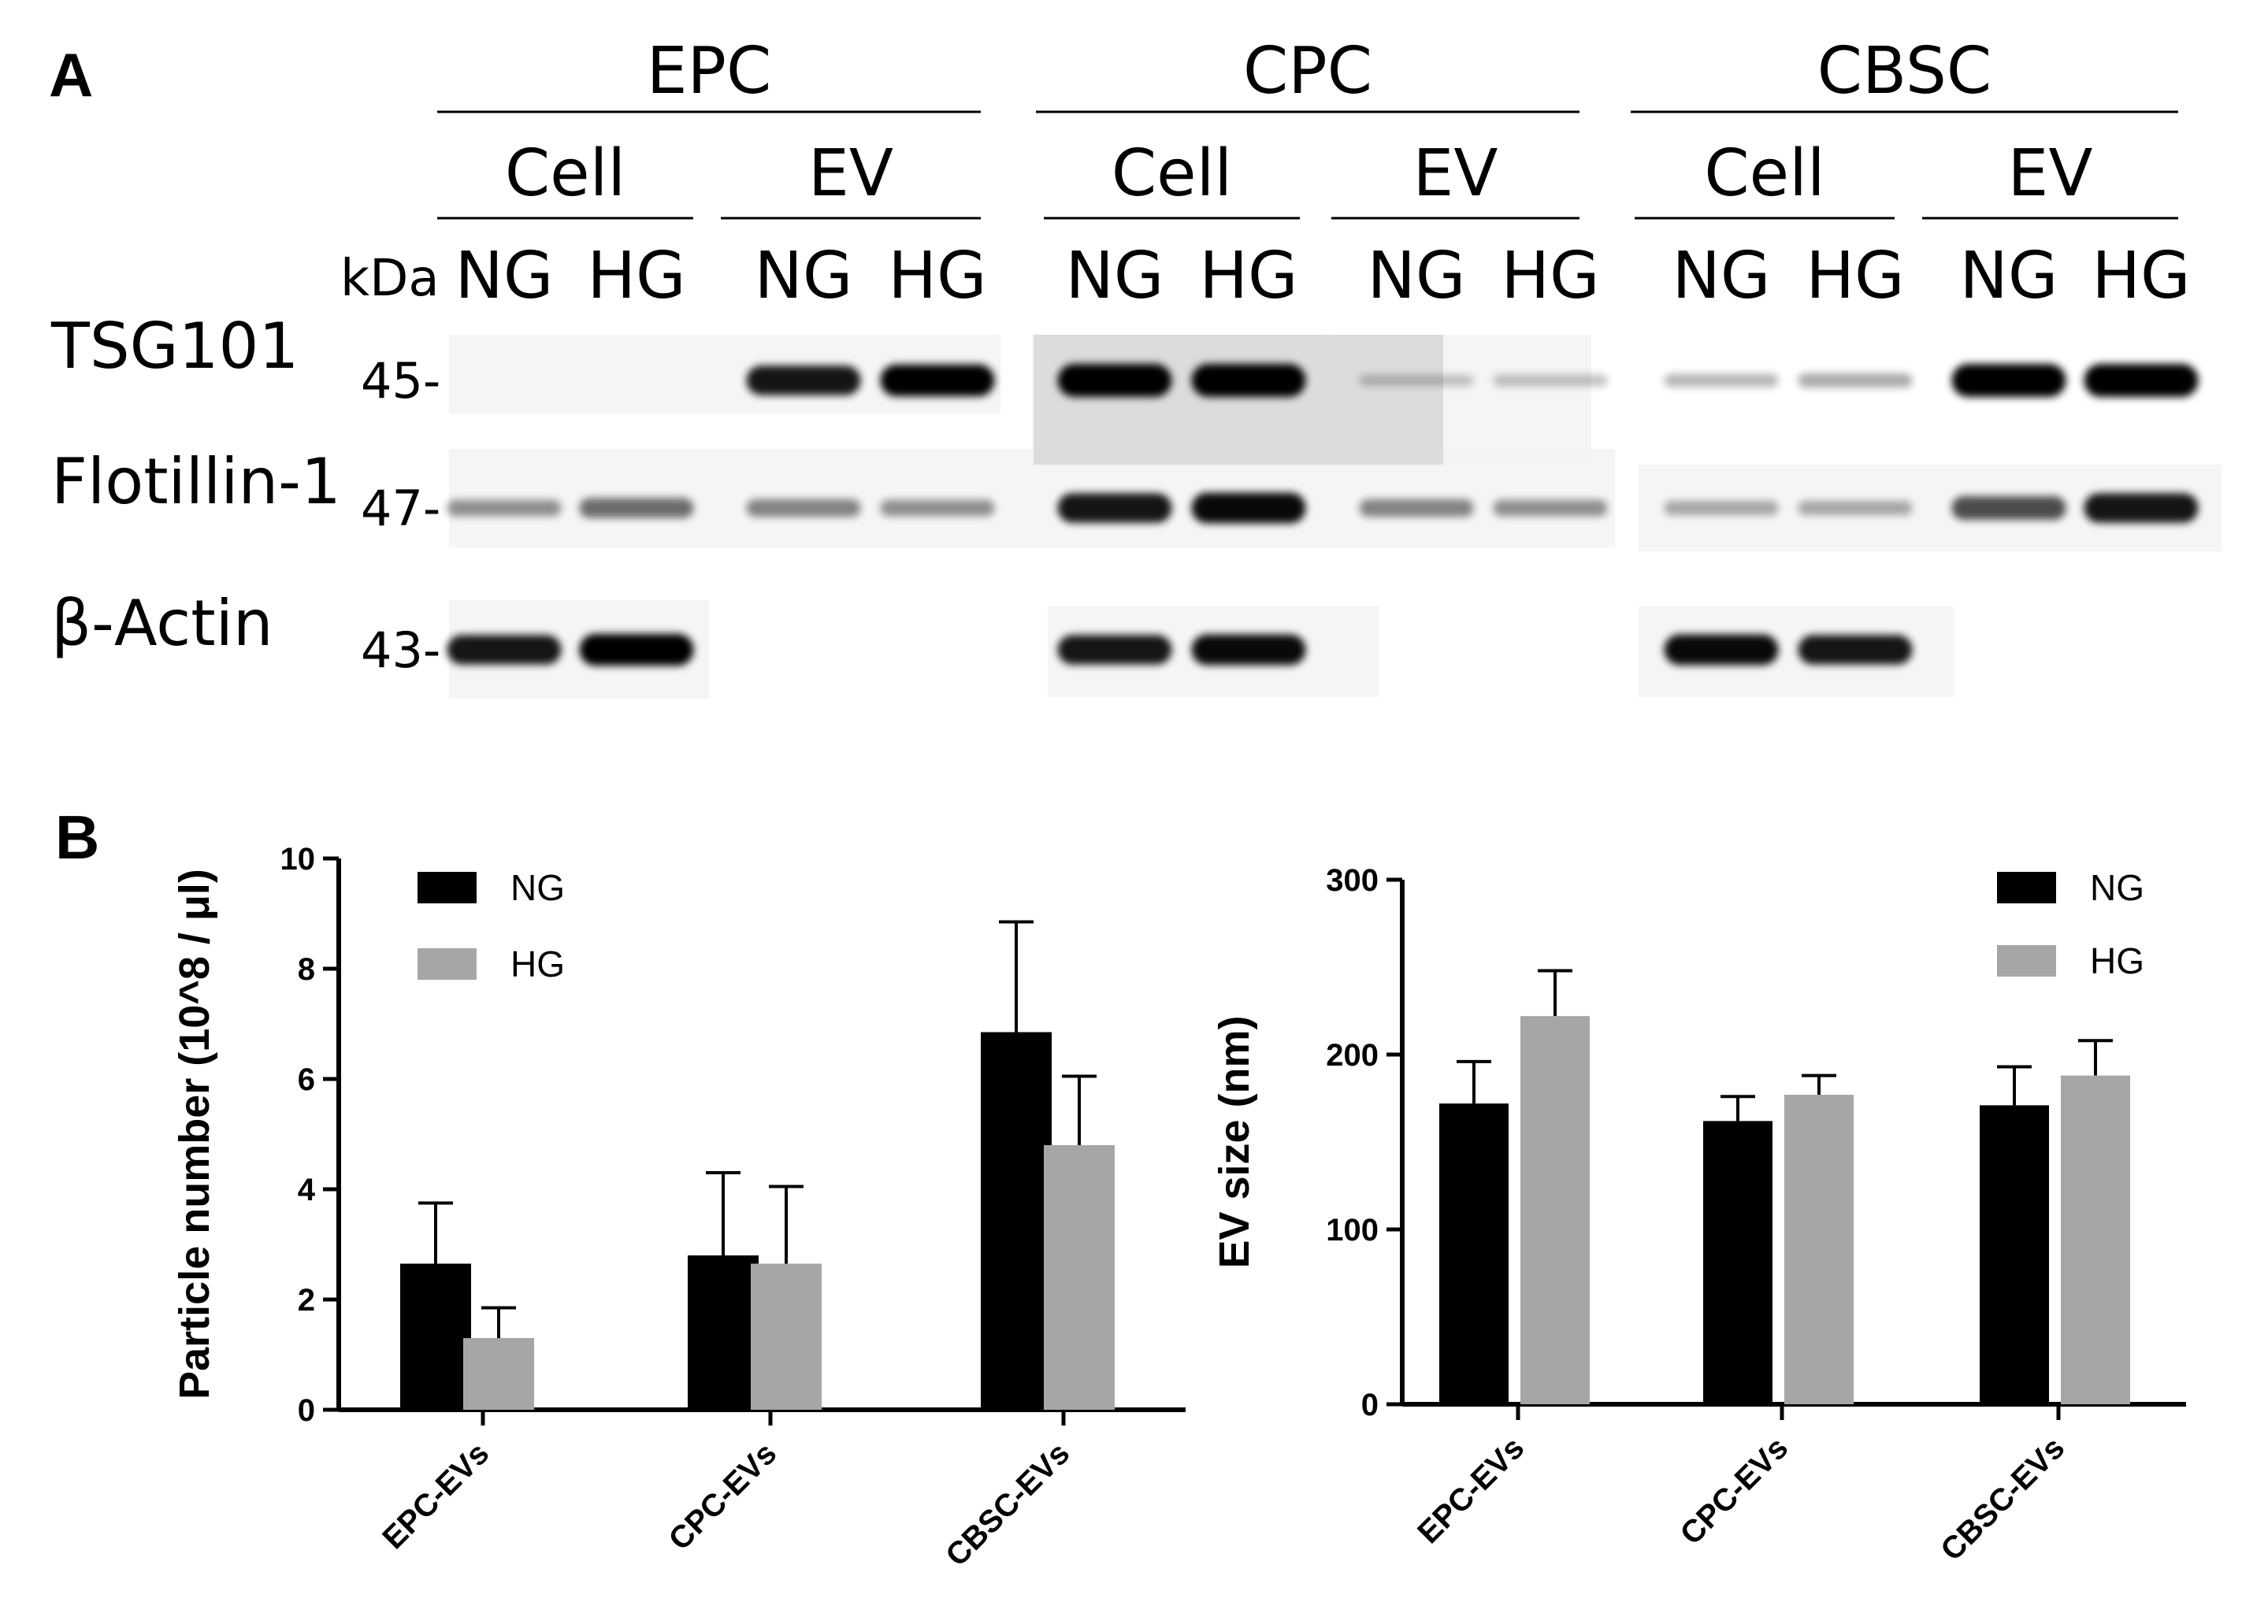 The height and width of the screenshot is (1624, 2268). I want to click on blot-bands, so click(1323, 515).